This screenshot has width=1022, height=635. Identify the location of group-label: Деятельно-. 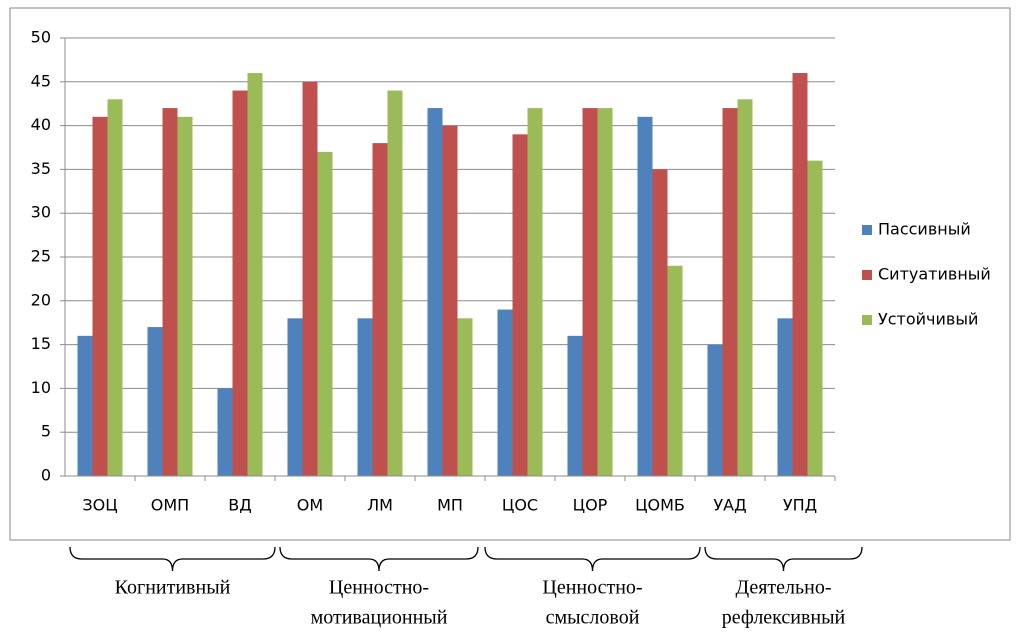
(783, 588).